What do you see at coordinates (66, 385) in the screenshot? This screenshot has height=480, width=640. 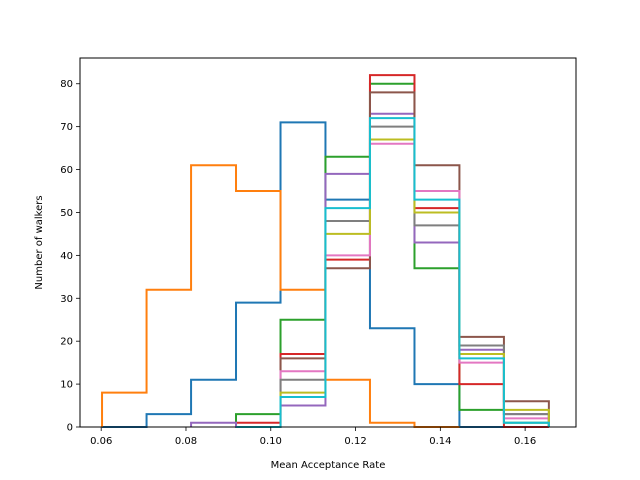 I see `y-tick-label: 10` at bounding box center [66, 385].